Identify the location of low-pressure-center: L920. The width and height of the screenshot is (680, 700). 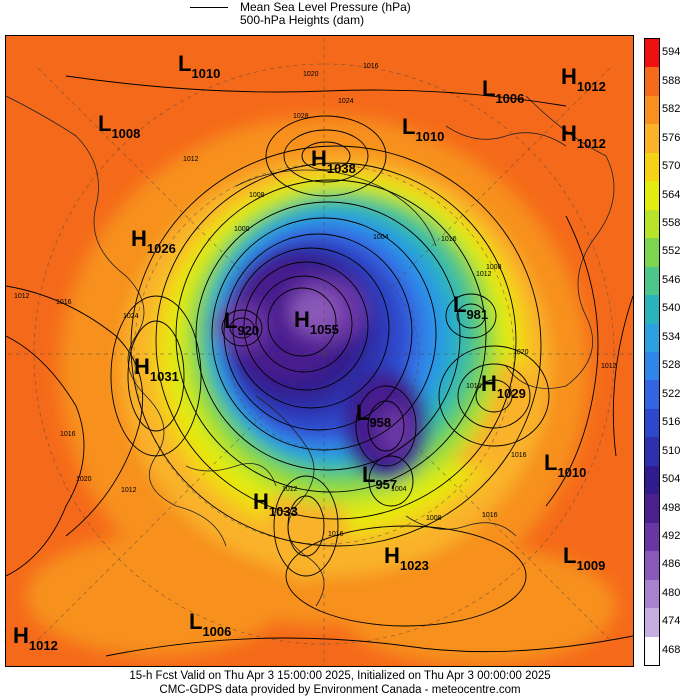
(241, 323).